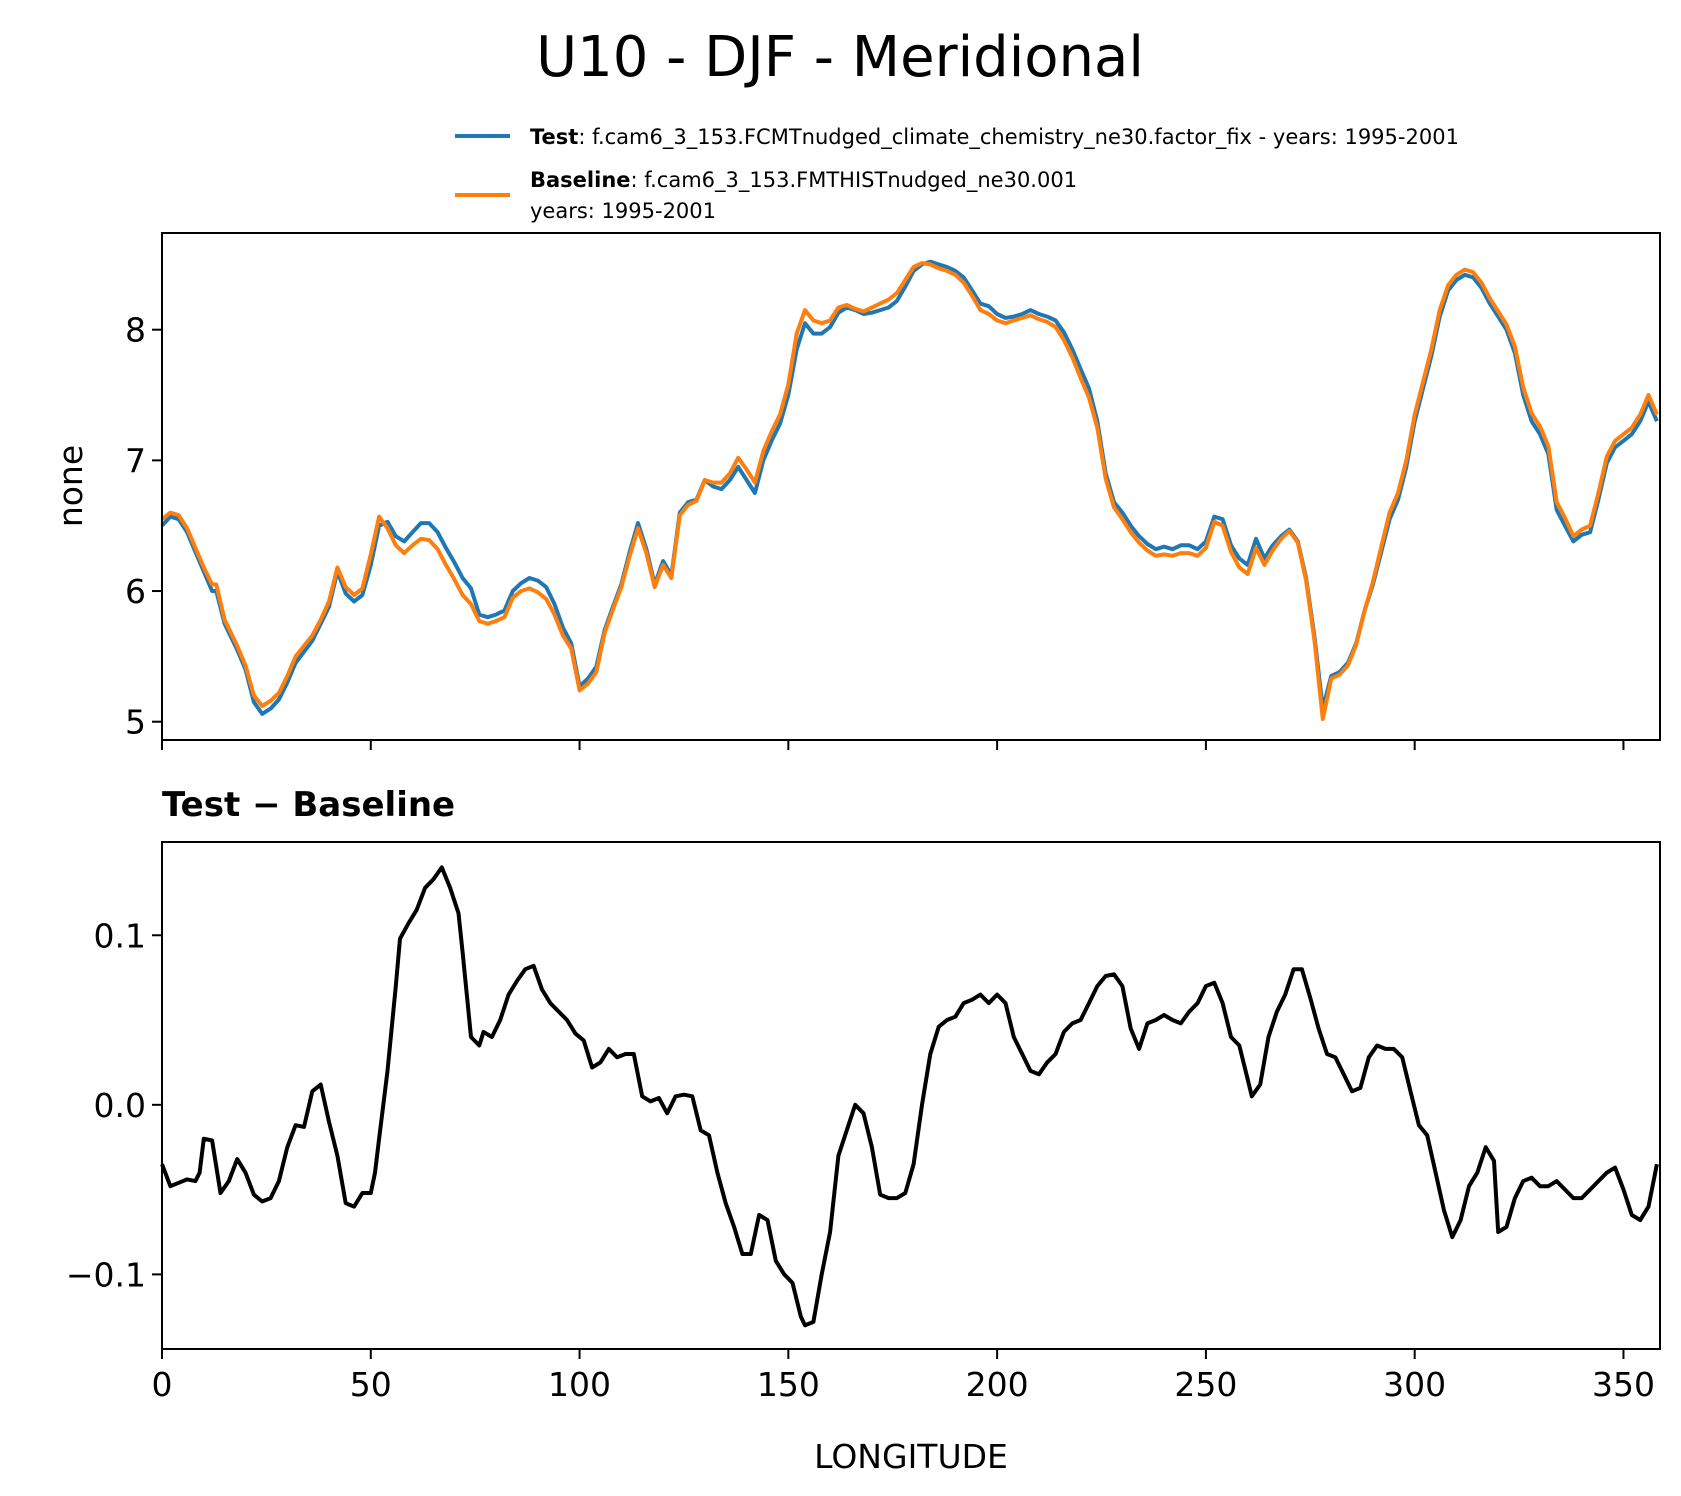 The image size is (1681, 1496). I want to click on bottom-y-ticks: −0.1 0.0 0.1, so click(114, 1105).